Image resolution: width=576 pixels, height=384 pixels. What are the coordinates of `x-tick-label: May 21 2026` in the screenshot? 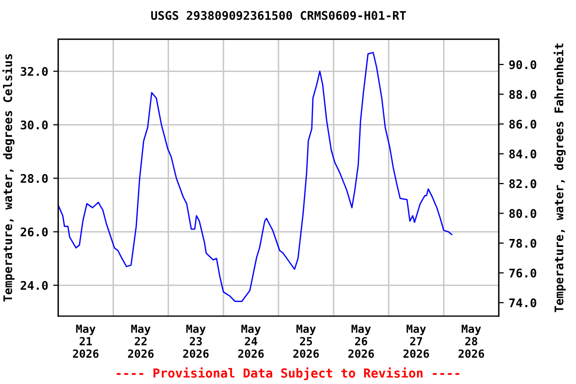 It's located at (85, 341).